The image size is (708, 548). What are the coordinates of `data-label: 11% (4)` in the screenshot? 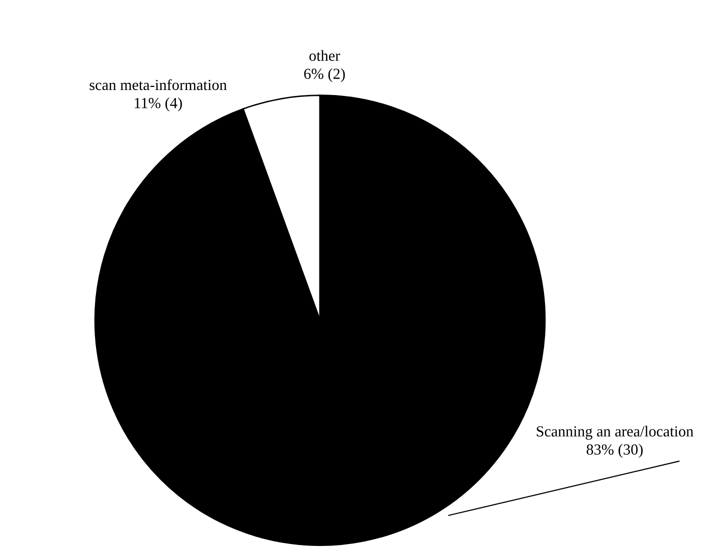 It's located at (158, 104).